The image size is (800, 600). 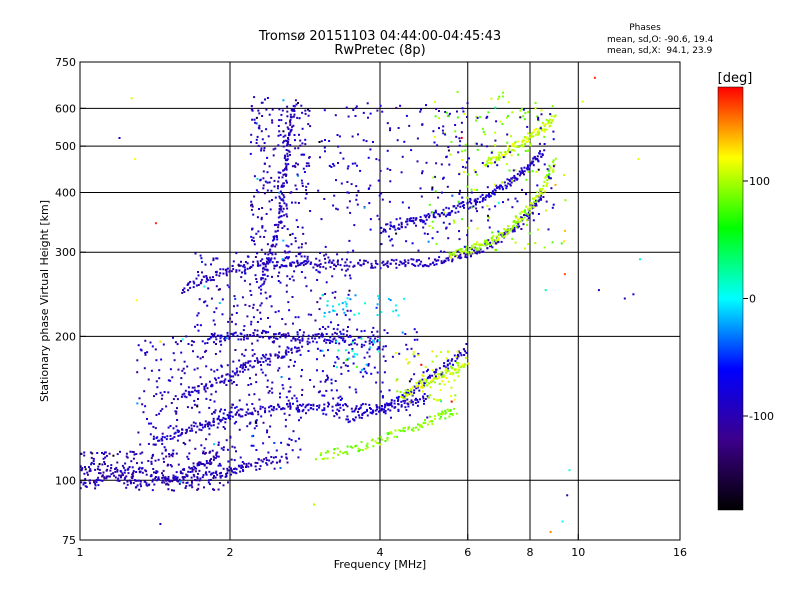 What do you see at coordinates (680, 552) in the screenshot?
I see `x-tick-label: 16` at bounding box center [680, 552].